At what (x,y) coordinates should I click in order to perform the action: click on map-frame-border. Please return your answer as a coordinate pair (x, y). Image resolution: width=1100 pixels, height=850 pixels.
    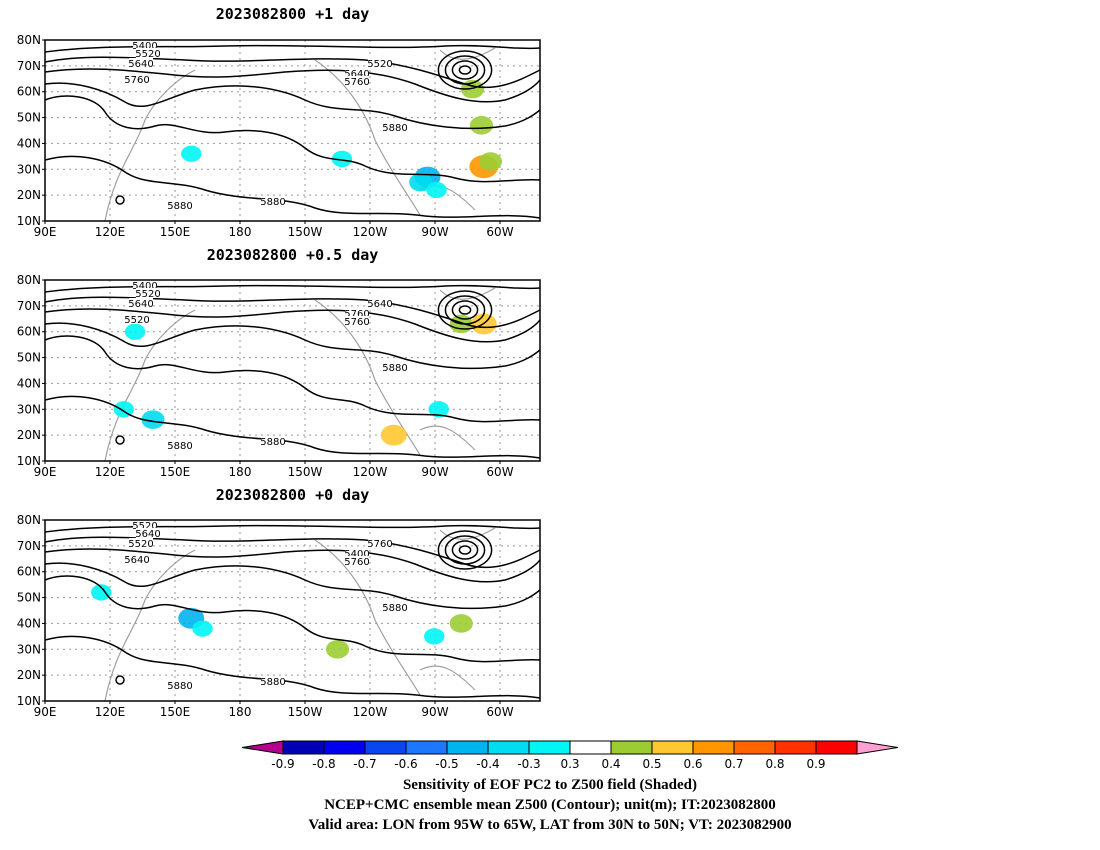
    Looking at the image, I should click on (292, 610).